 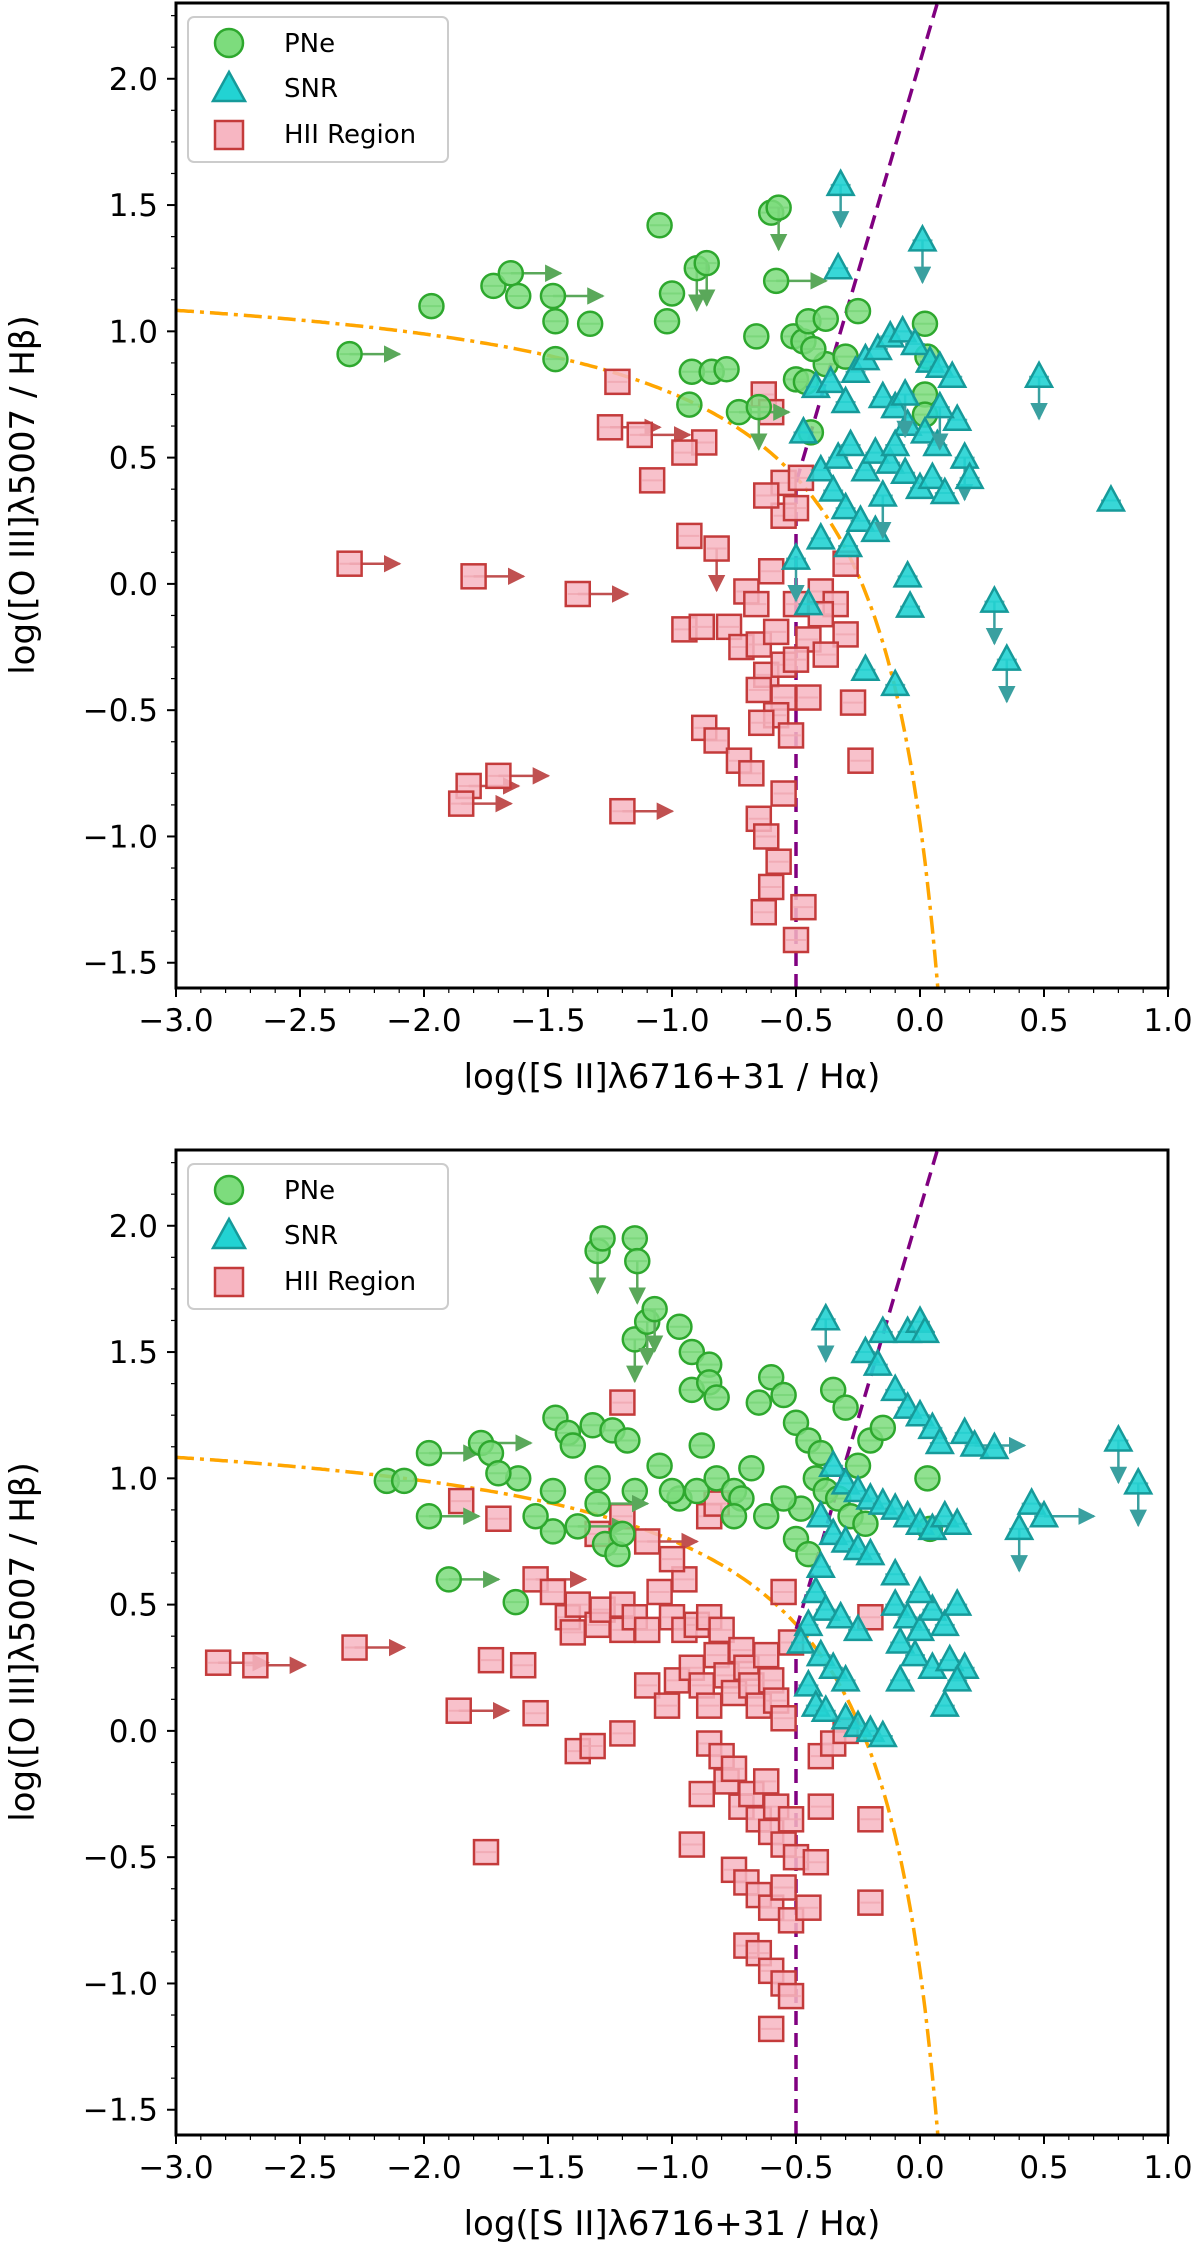 What do you see at coordinates (133, 1353) in the screenshot?
I see `y-tick-label: 1.5` at bounding box center [133, 1353].